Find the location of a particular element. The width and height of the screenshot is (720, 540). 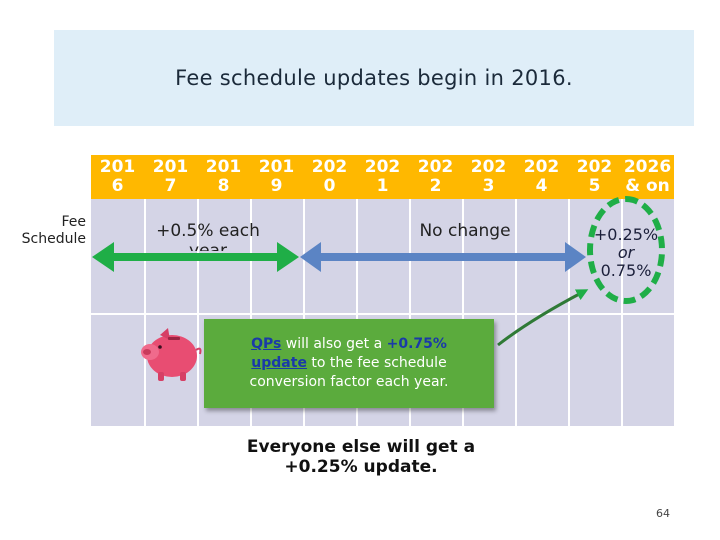

year-cell: 202 1 is located at coordinates (382, 176).